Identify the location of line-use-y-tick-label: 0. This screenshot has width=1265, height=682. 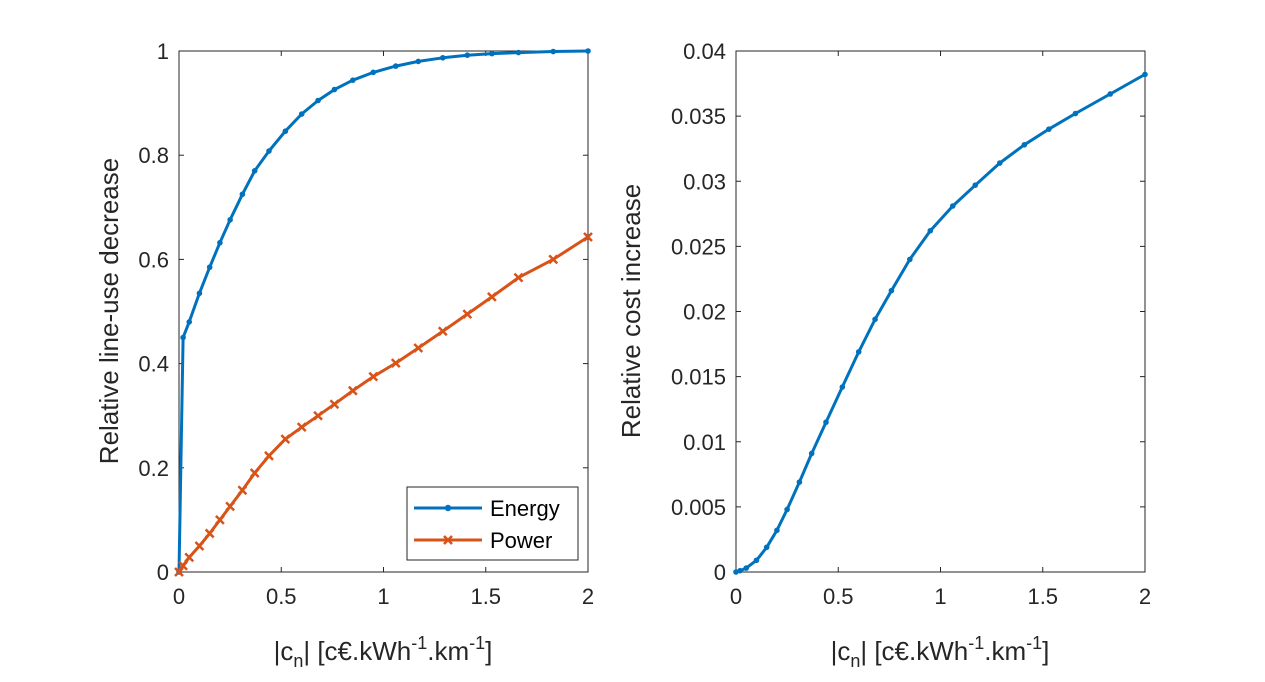
(163, 572).